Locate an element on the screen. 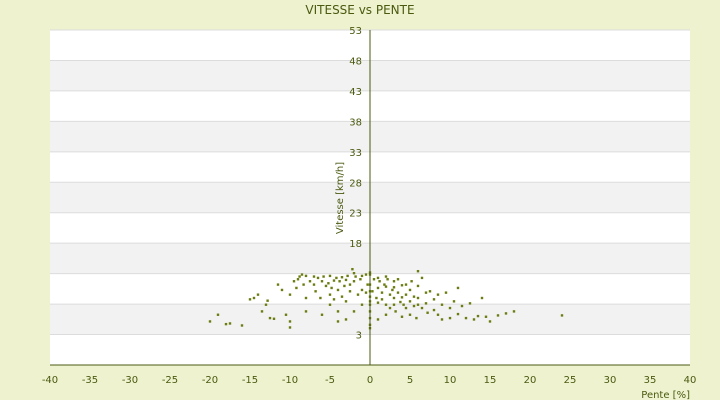  x-tick-label: -20 is located at coordinates (210, 380).